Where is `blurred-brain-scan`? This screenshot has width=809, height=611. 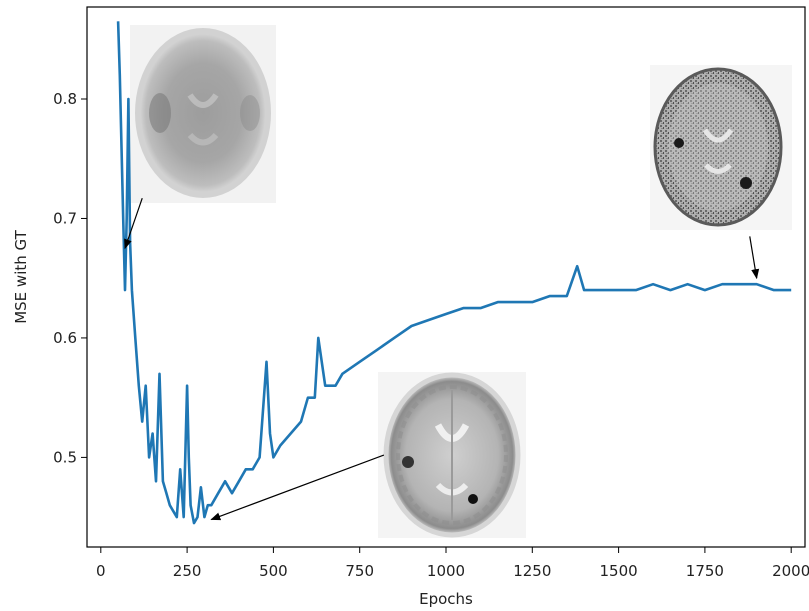
blurred-brain-scan is located at coordinates (203, 114).